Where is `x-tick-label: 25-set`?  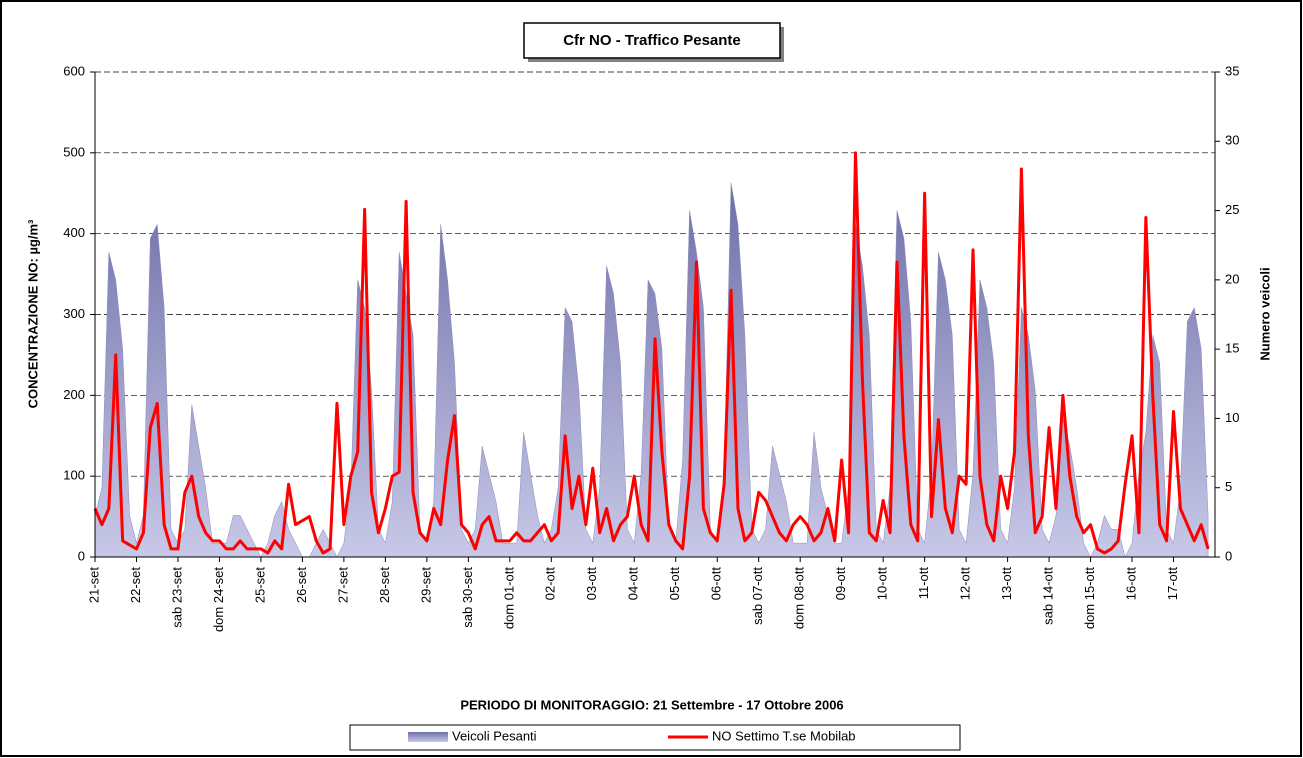 x-tick-label: 25-set is located at coordinates (259, 585).